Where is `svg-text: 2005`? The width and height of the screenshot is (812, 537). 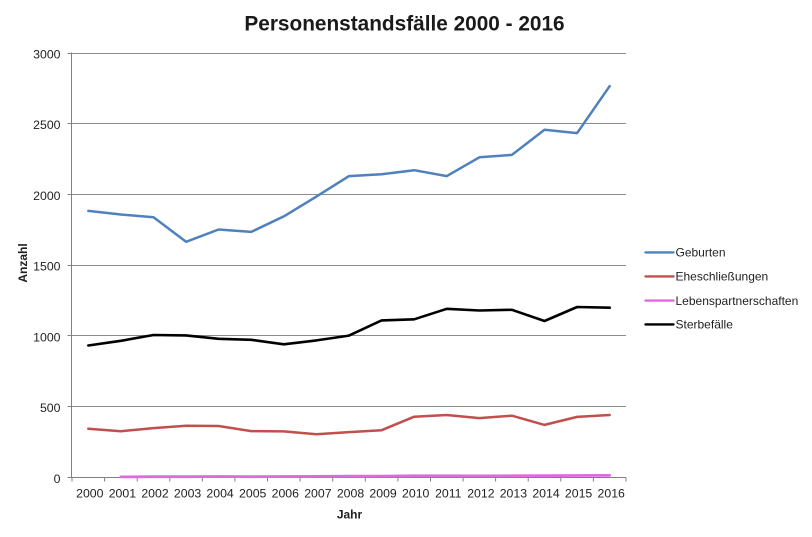 svg-text: 2005 is located at coordinates (253, 494).